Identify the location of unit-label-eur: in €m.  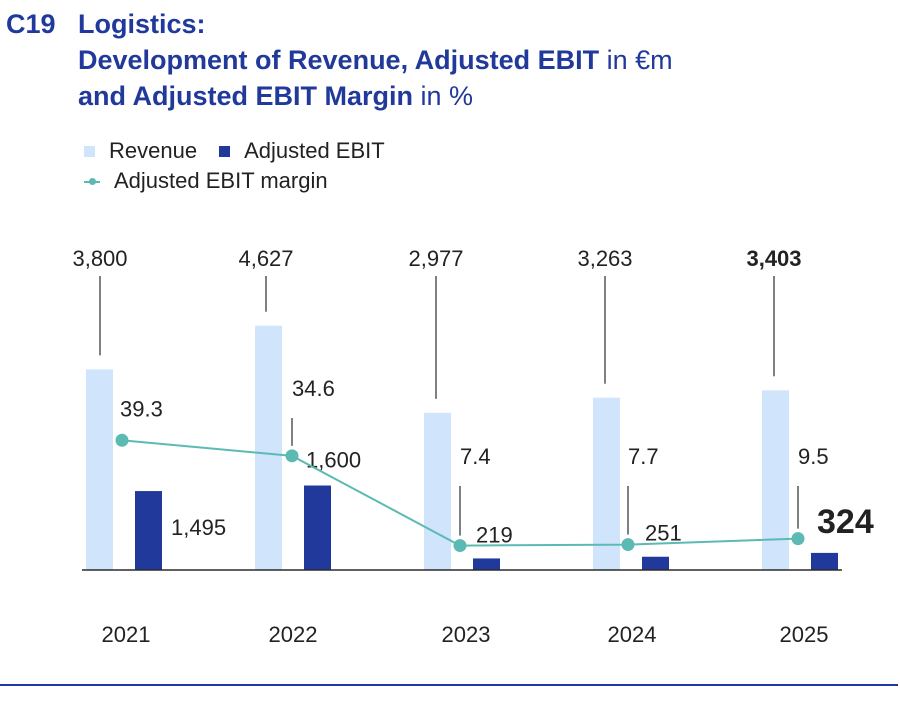
(639, 60).